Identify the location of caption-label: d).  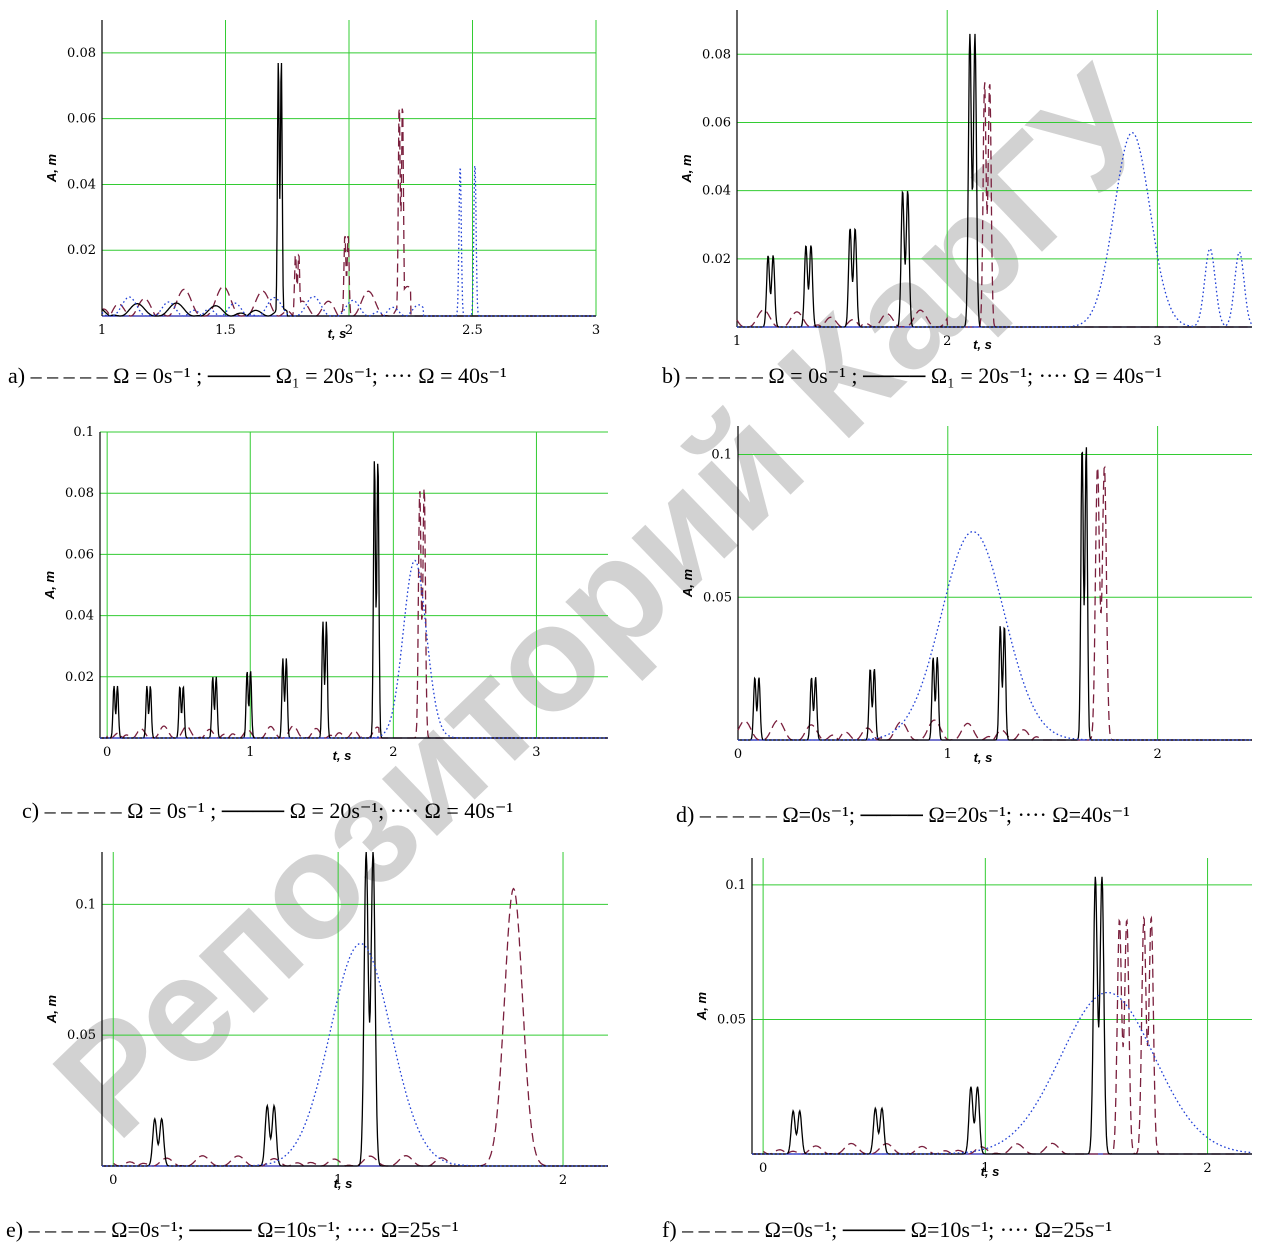
(688, 814).